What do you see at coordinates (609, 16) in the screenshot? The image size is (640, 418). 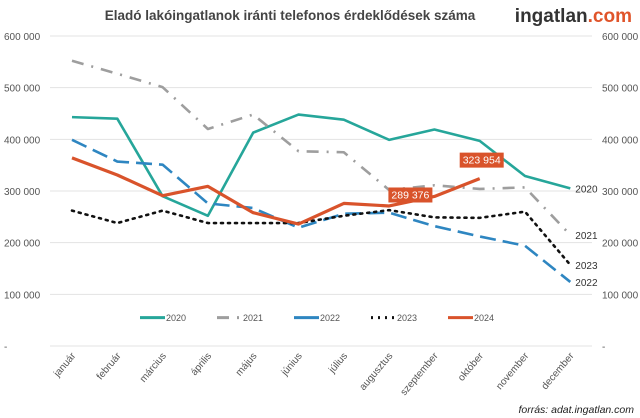 I see `logo-suffix: .com` at bounding box center [609, 16].